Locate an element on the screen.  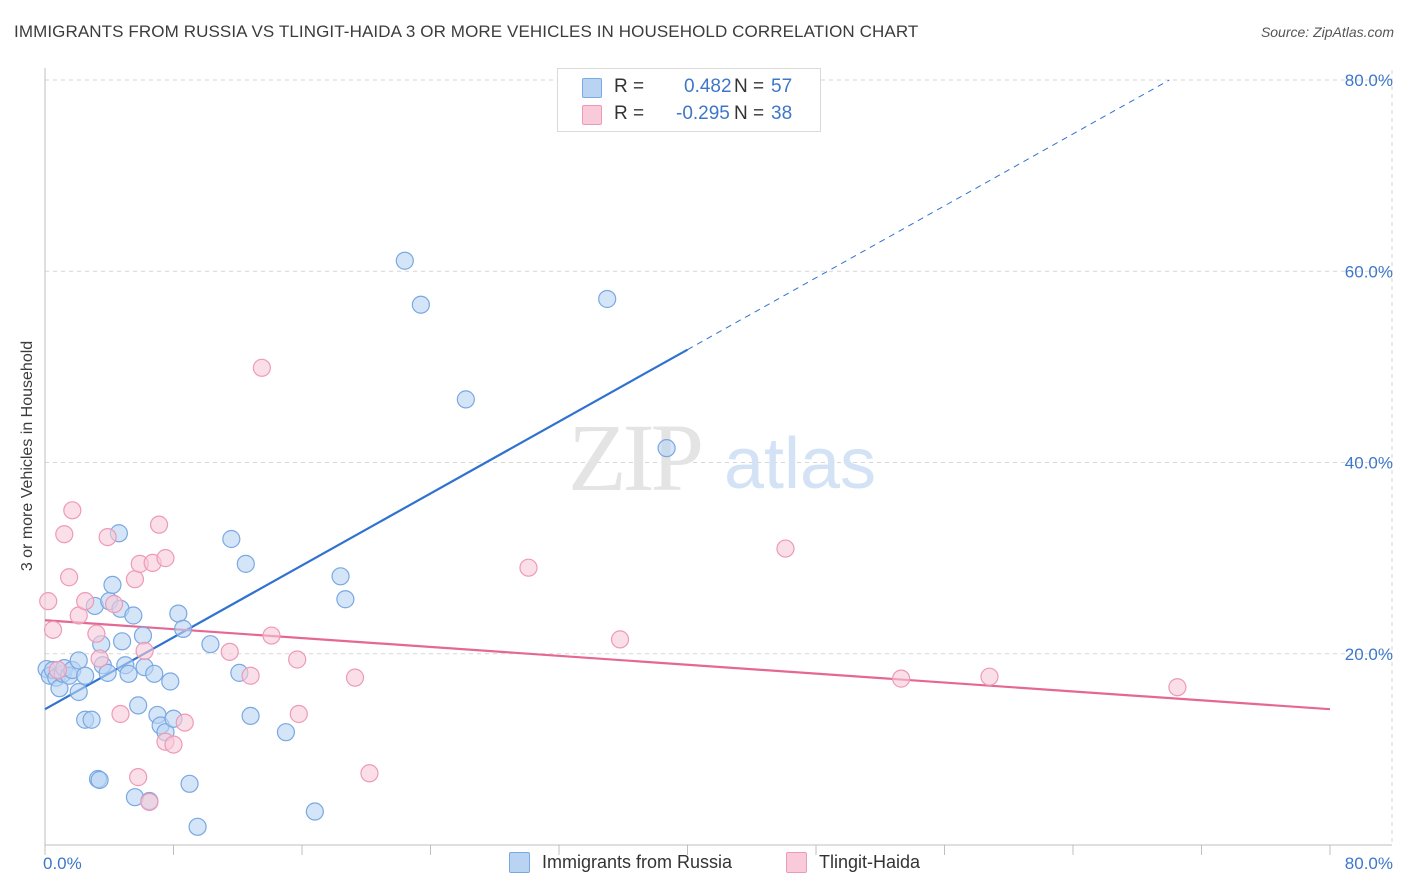
x-tick-label: 0.0% is located at coordinates (62, 863).